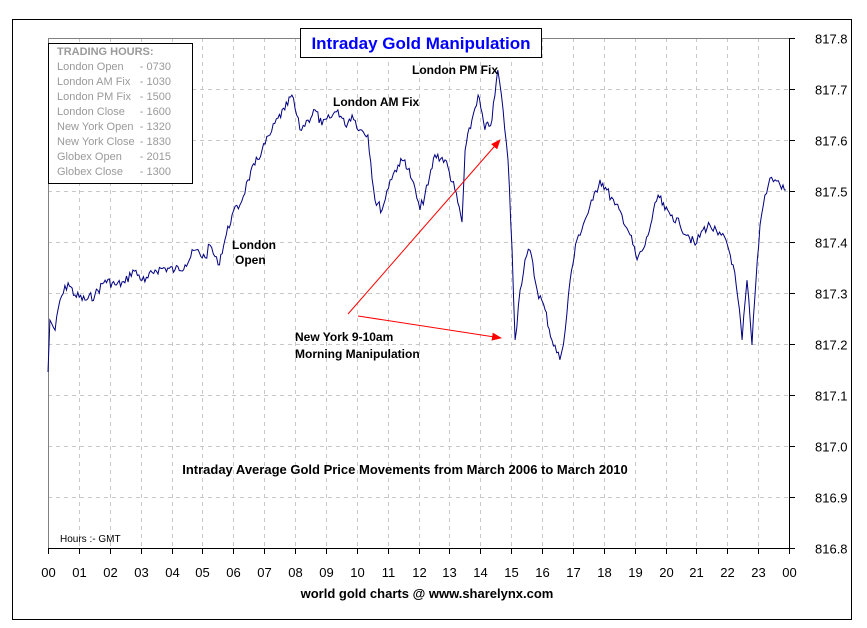 This screenshot has width=867, height=628. Describe the element at coordinates (758, 572) in the screenshot. I see `x-tick-label: 23` at that location.